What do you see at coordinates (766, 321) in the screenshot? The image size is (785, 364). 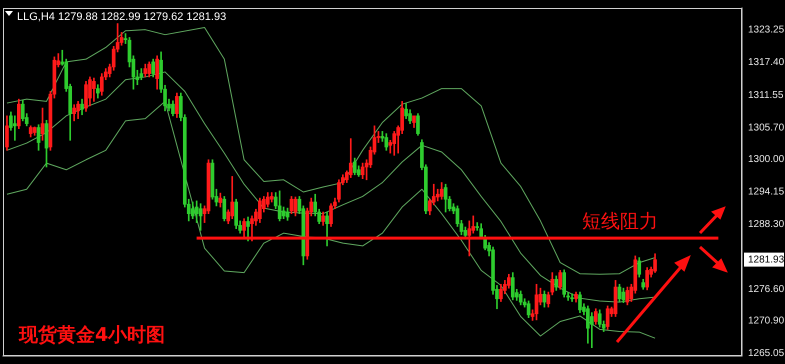 I see `y-tick-label: 1270.90` at bounding box center [766, 321].